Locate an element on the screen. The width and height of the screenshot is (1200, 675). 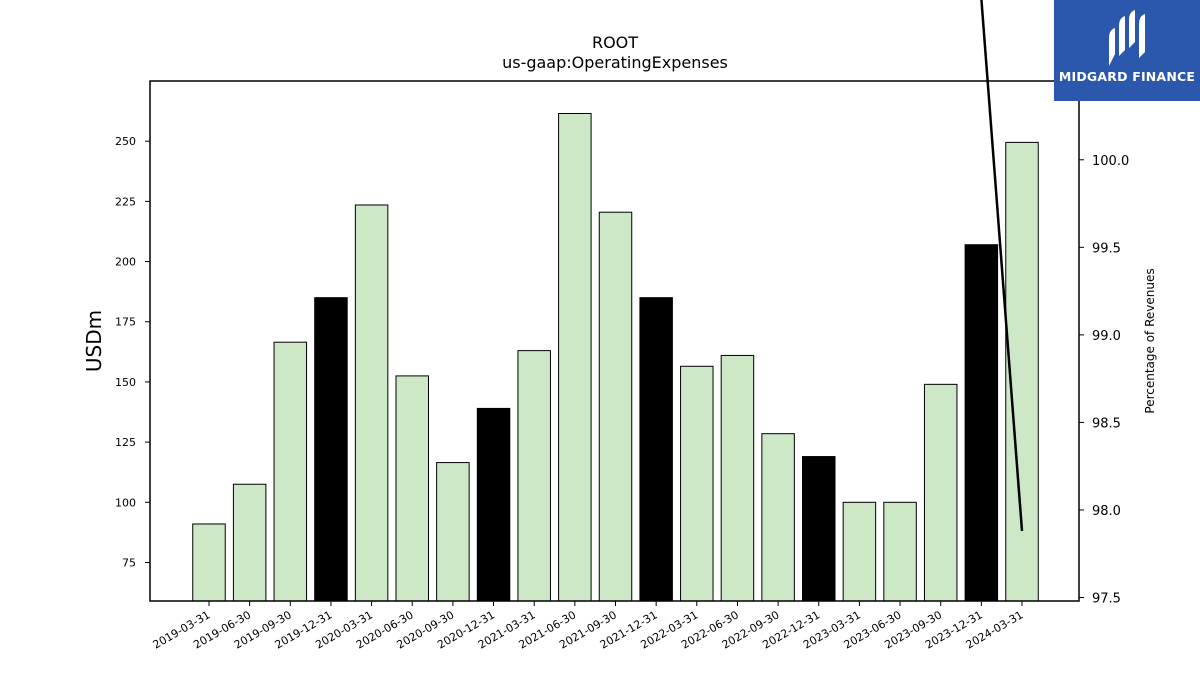
y2-tick-label: 100.0 is located at coordinates (1110, 161).